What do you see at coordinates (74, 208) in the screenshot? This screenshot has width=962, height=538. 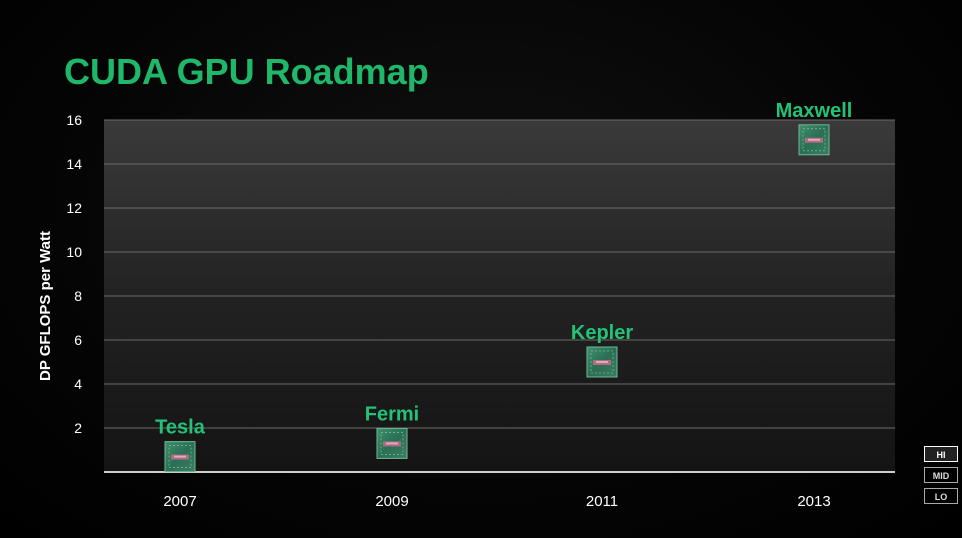 I see `y-tick-label: 12` at bounding box center [74, 208].